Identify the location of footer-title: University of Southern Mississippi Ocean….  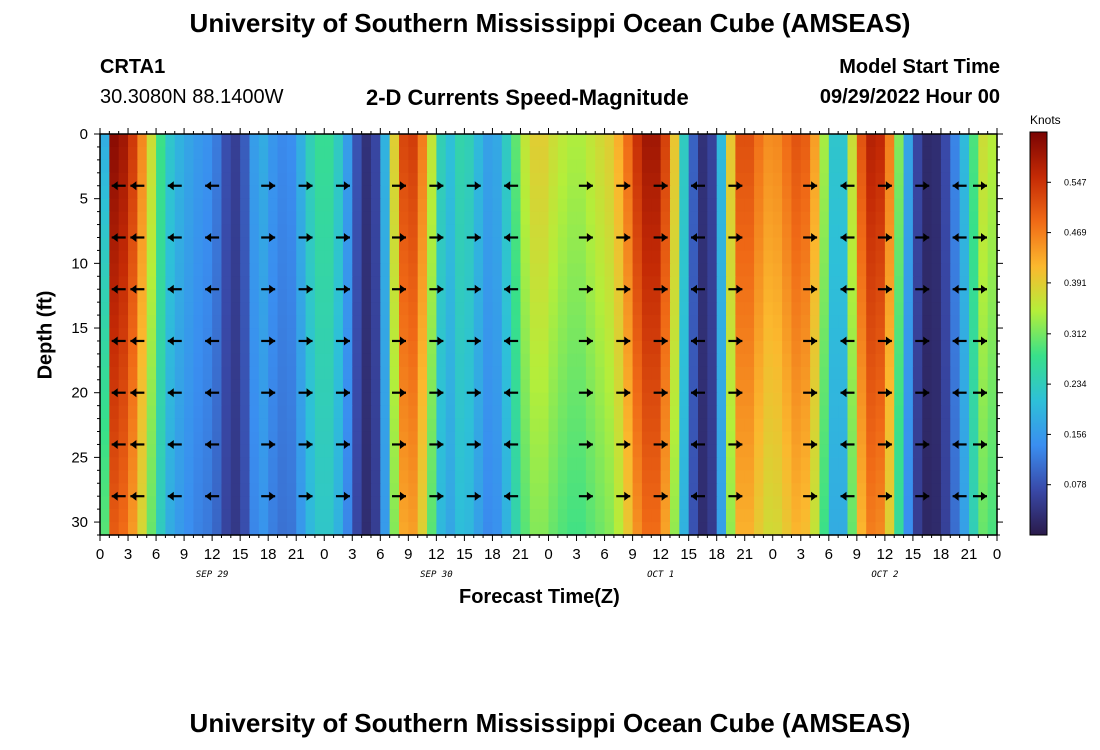
(550, 723).